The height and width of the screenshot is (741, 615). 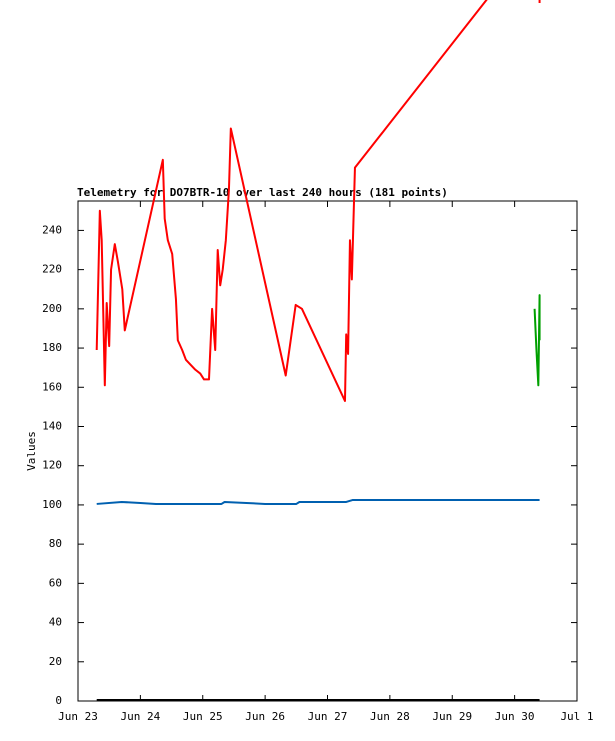 What do you see at coordinates (55, 622) in the screenshot?
I see `y-tick-label: 40` at bounding box center [55, 622].